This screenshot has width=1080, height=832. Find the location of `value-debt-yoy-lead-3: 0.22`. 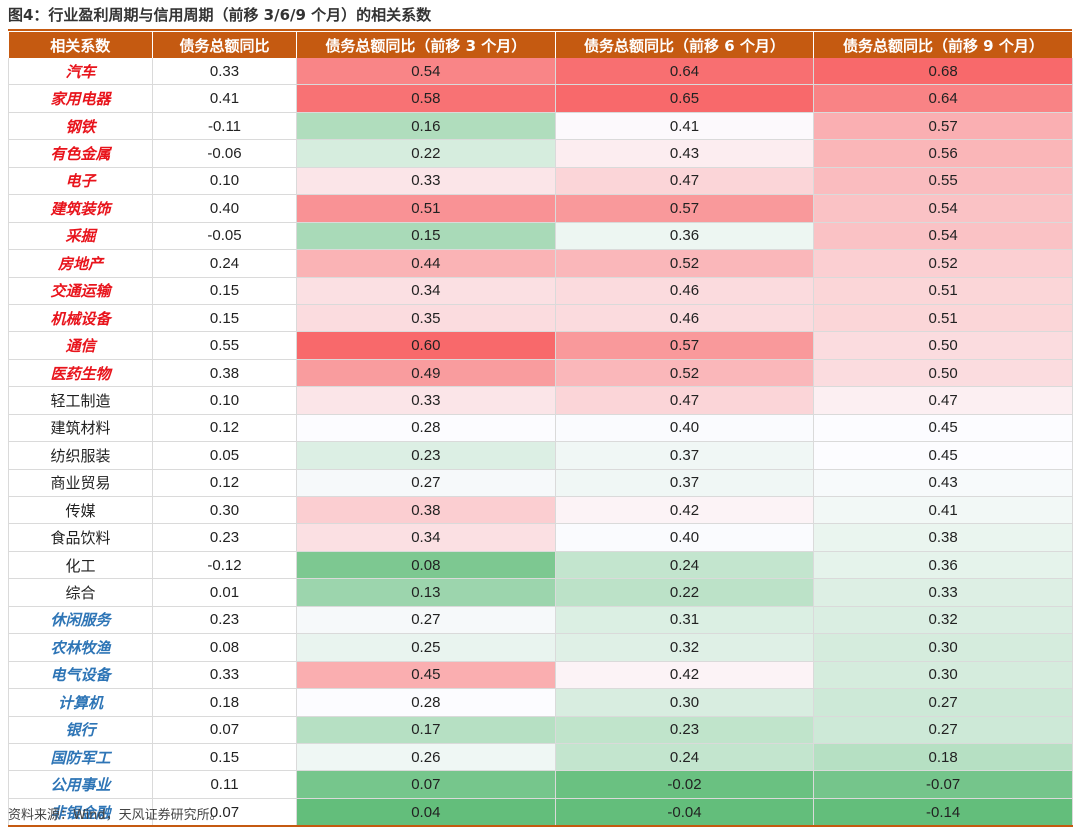

value-debt-yoy-lead-3: 0.22 is located at coordinates (426, 153).